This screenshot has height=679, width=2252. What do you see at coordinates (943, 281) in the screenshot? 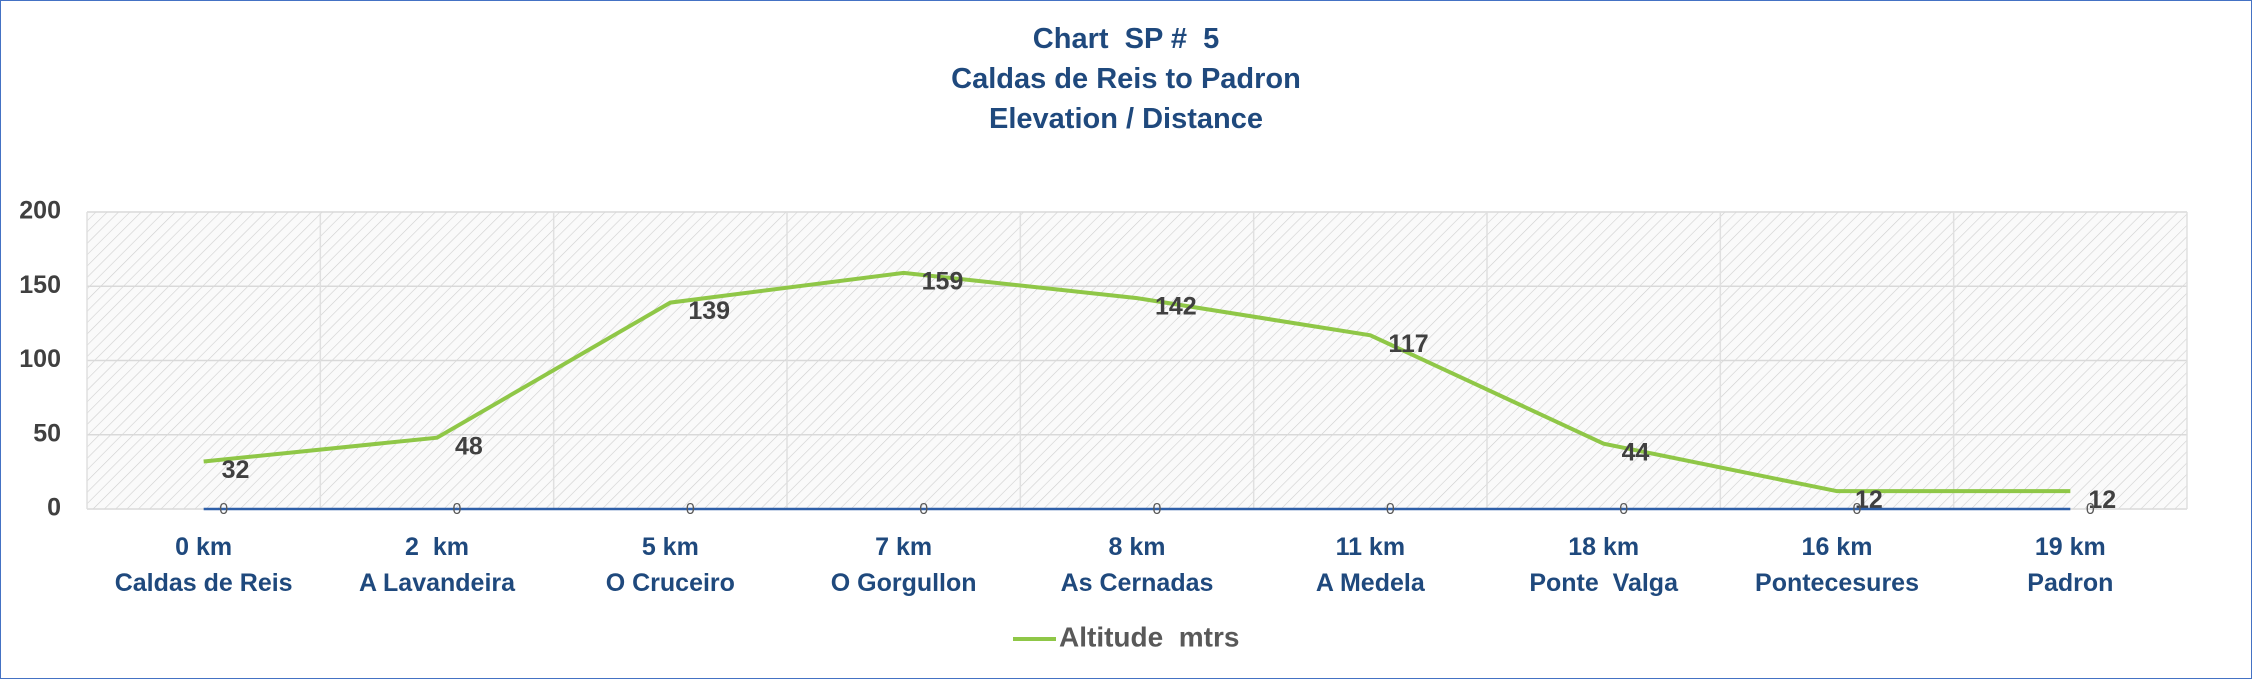
I see `data-label: 159` at bounding box center [943, 281].